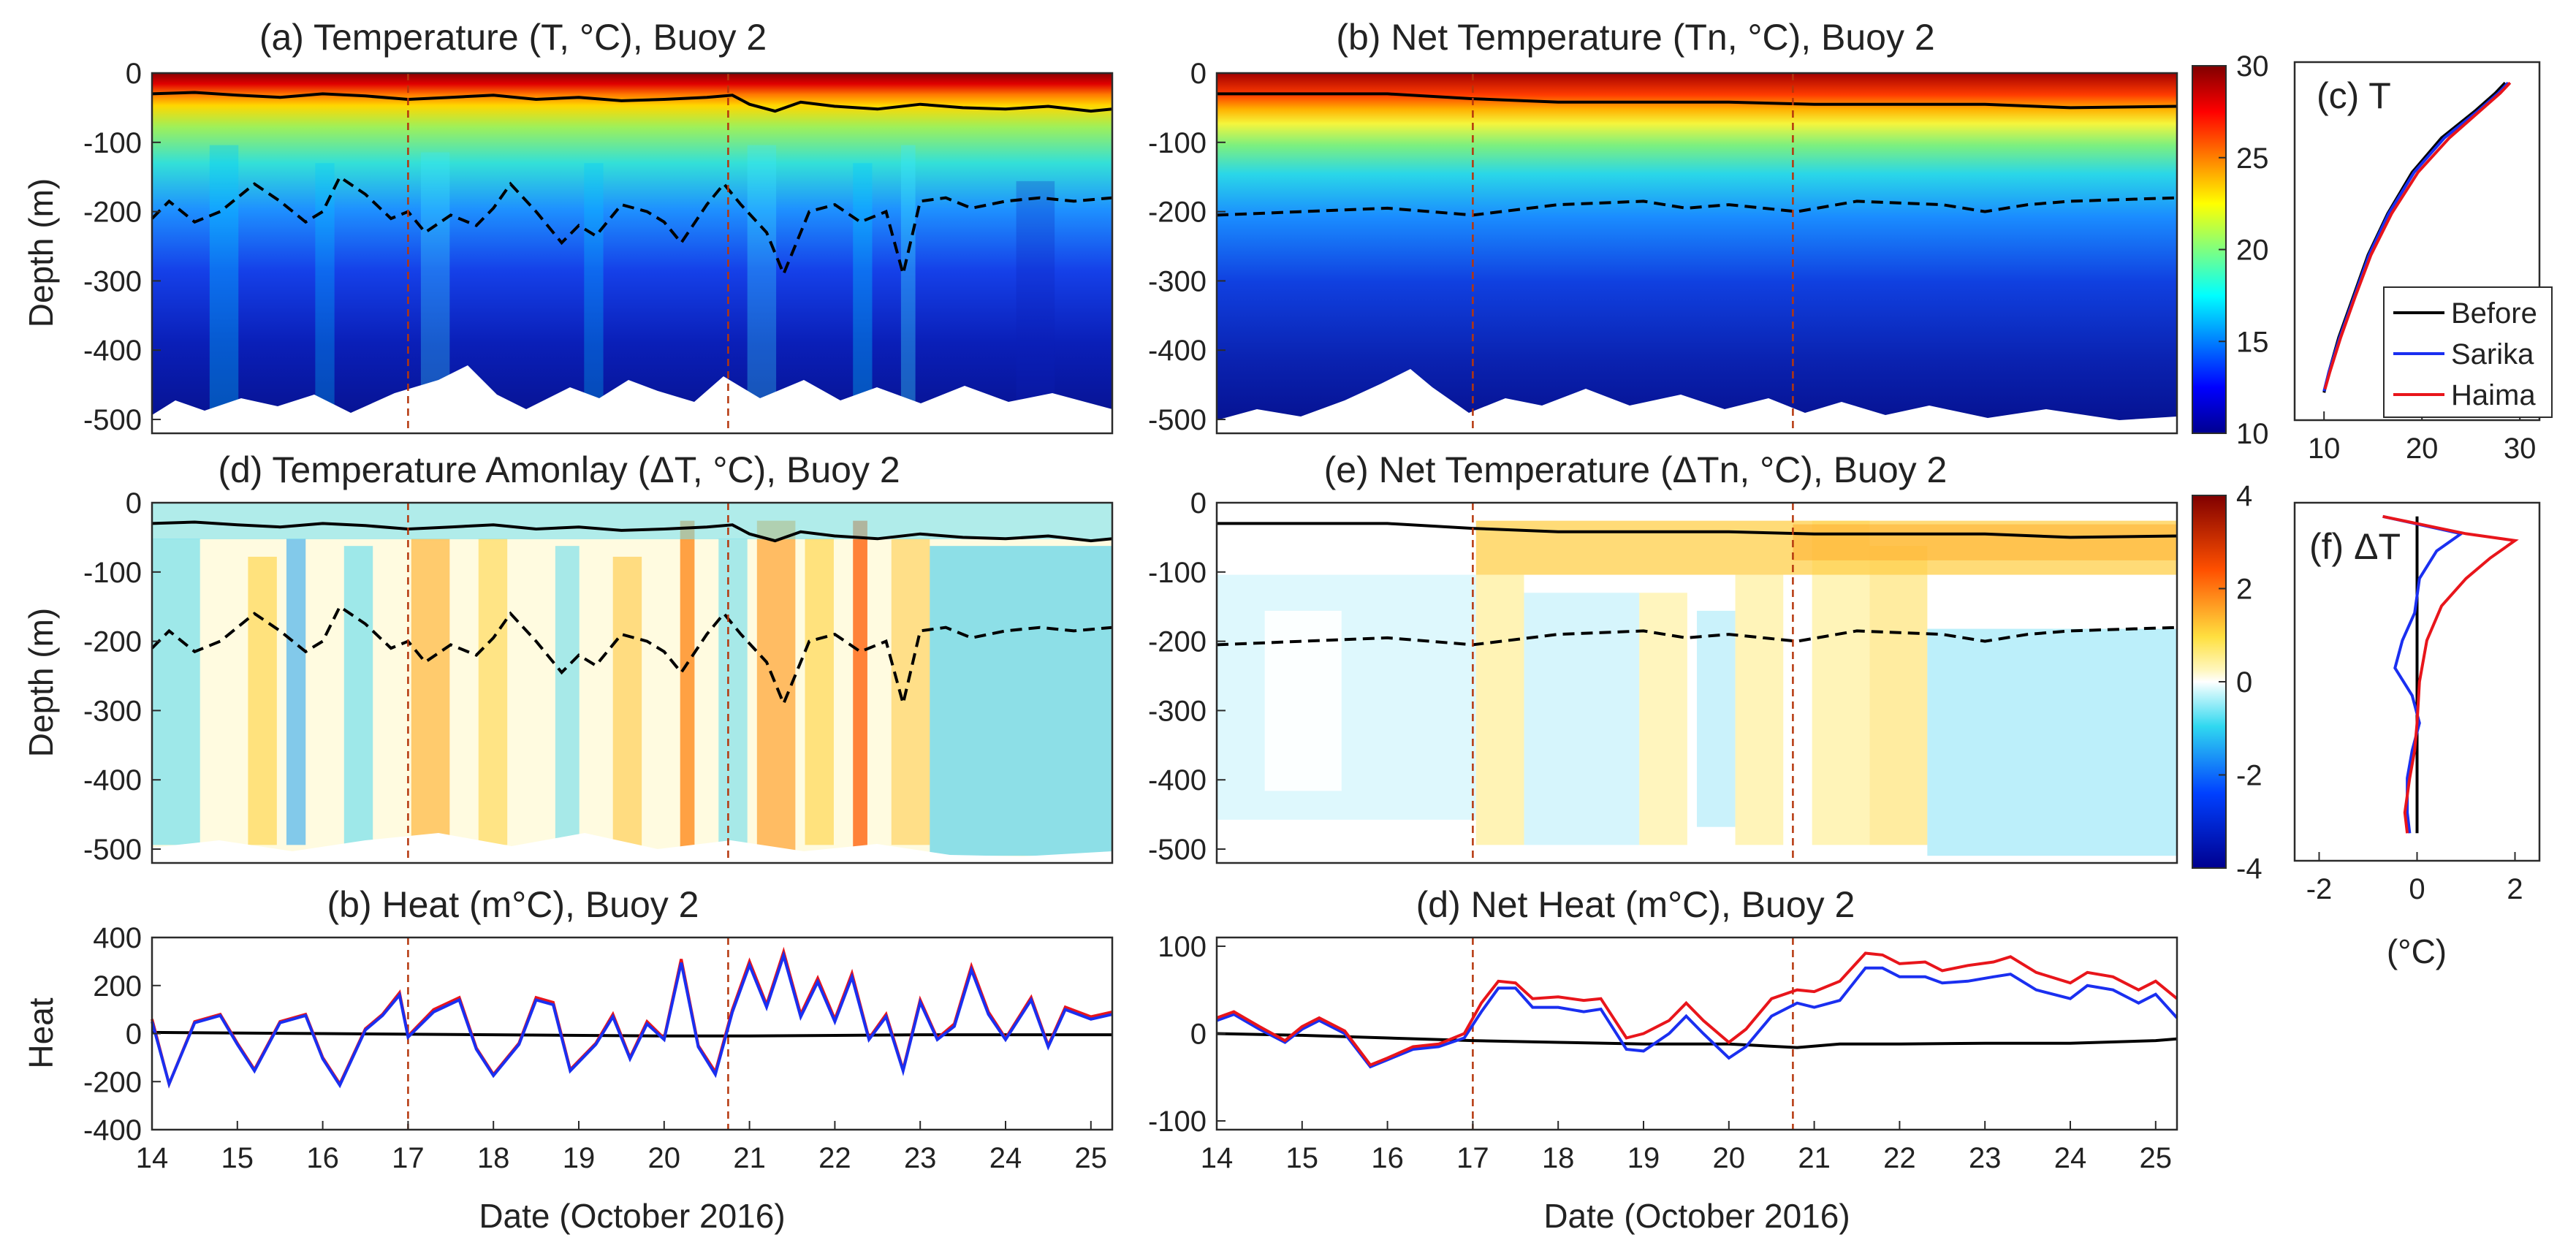  What do you see at coordinates (2253, 434) in the screenshot?
I see `colorbar-tick-label: 10` at bounding box center [2253, 434].